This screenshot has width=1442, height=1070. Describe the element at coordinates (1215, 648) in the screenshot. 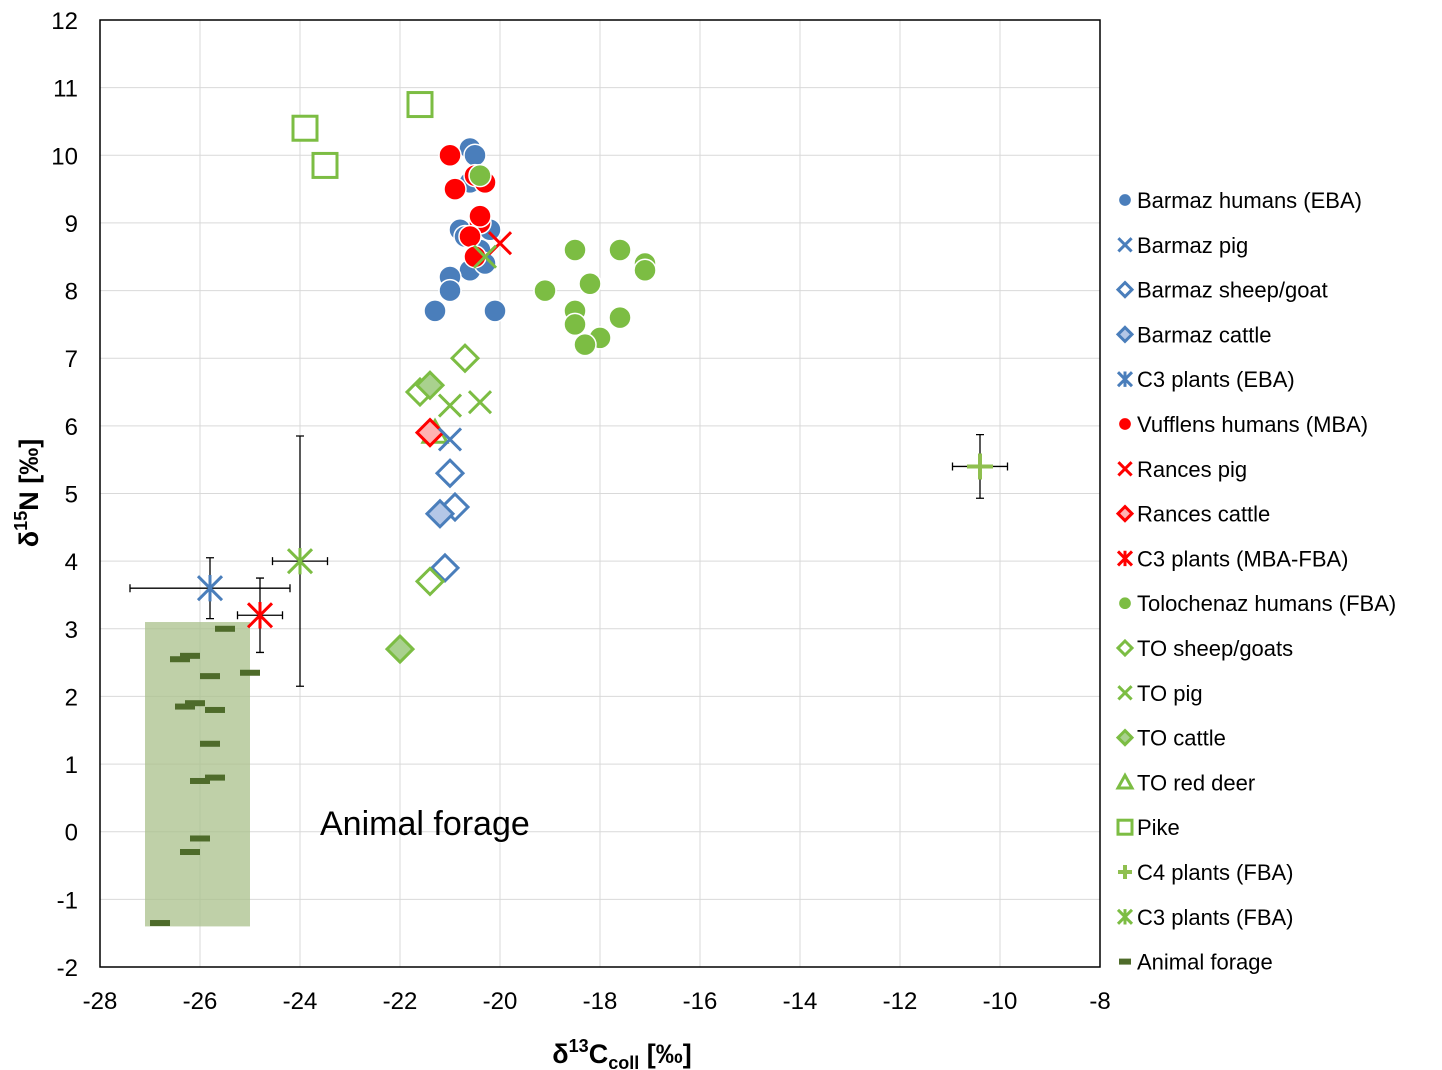

I see `legend-label: TO sheep/goats` at that location.